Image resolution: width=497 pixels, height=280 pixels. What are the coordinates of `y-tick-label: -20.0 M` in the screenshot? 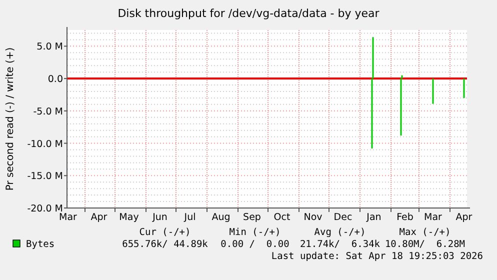 It's located at (45, 209).